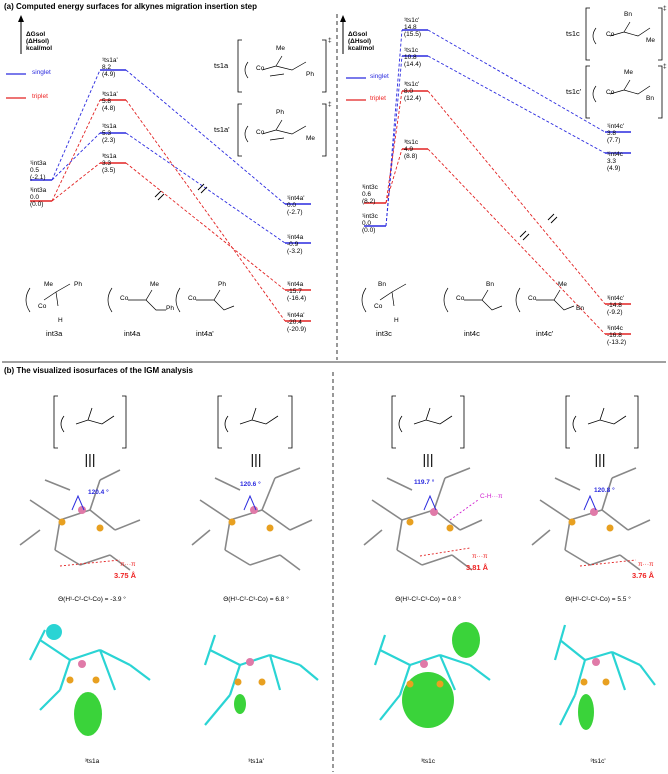 This screenshot has width=668, height=774. I want to click on left-axis-line2: (ΔHsol), so click(38, 41).